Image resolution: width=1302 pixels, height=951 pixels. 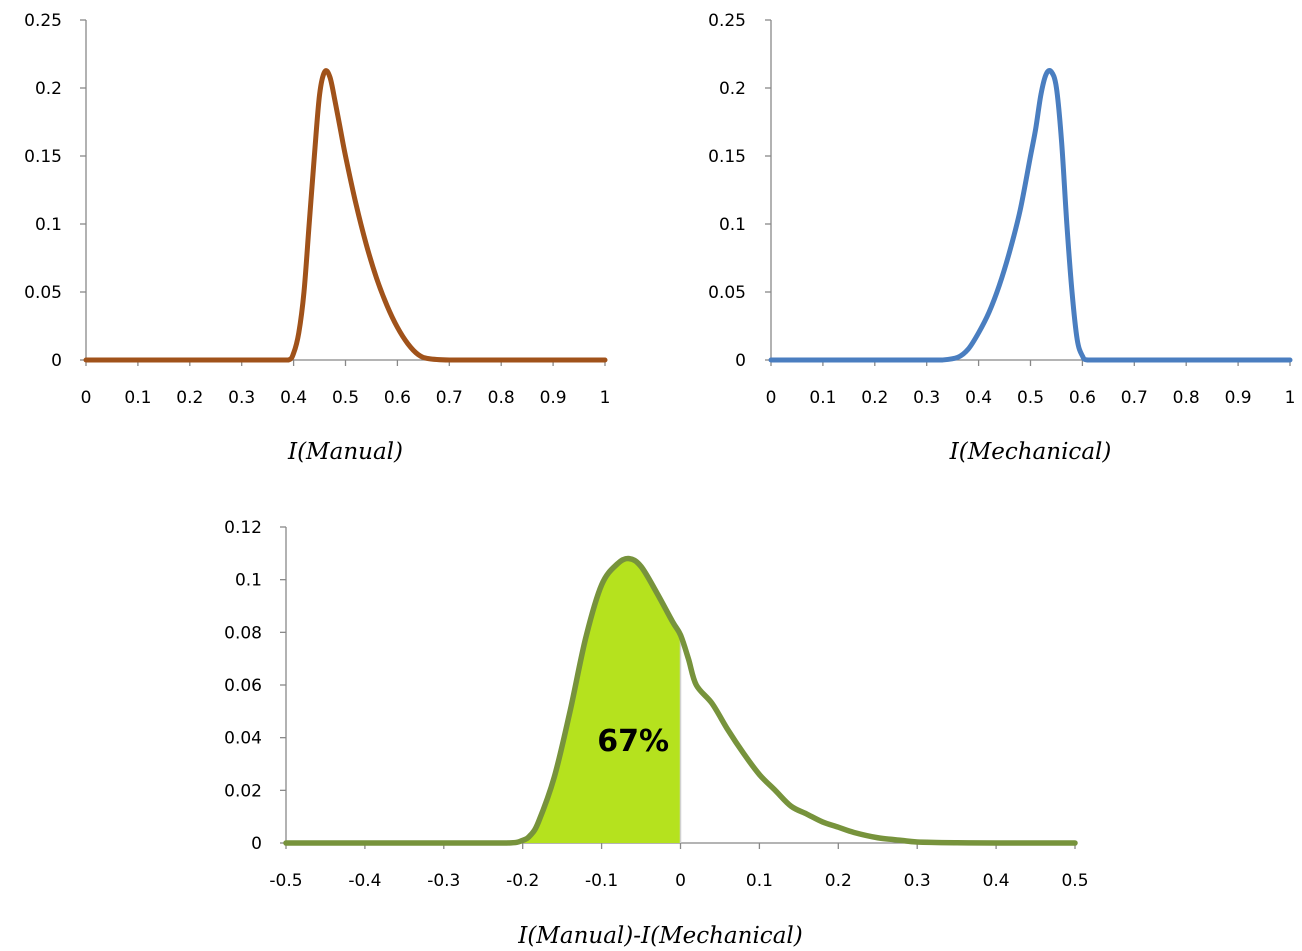 I want to click on x-tick-label: -0.3, so click(x=443, y=881).